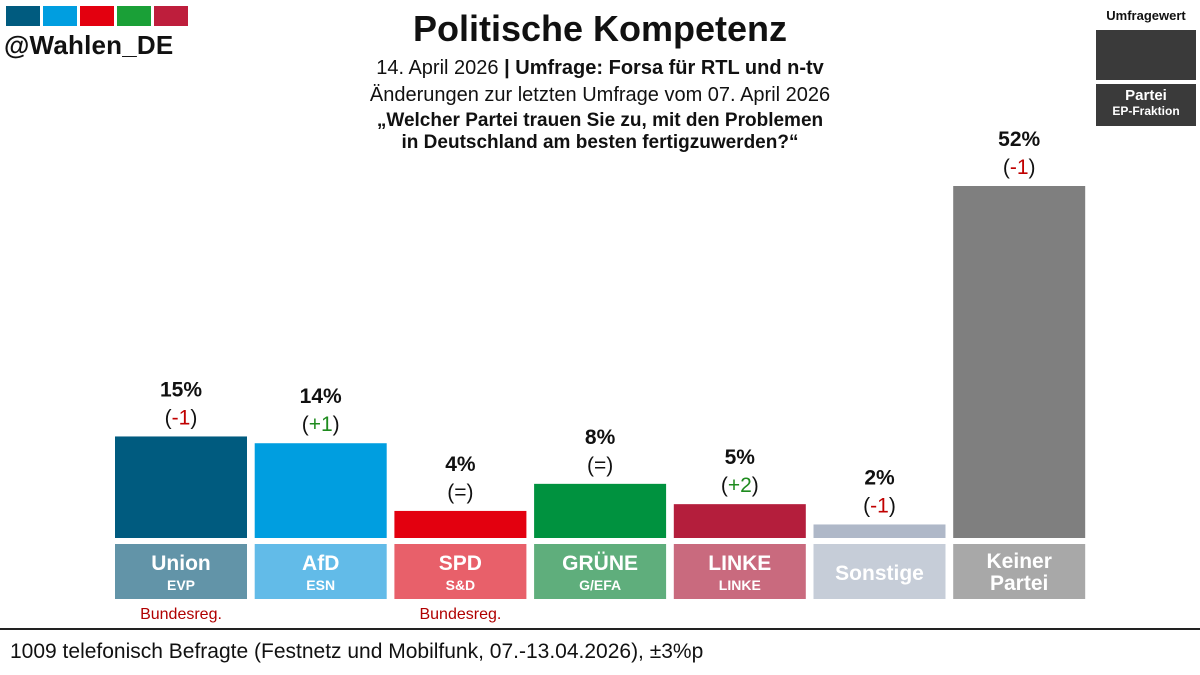 The image size is (1200, 675). Describe the element at coordinates (600, 629) in the screenshot. I see `footer-divider` at that location.